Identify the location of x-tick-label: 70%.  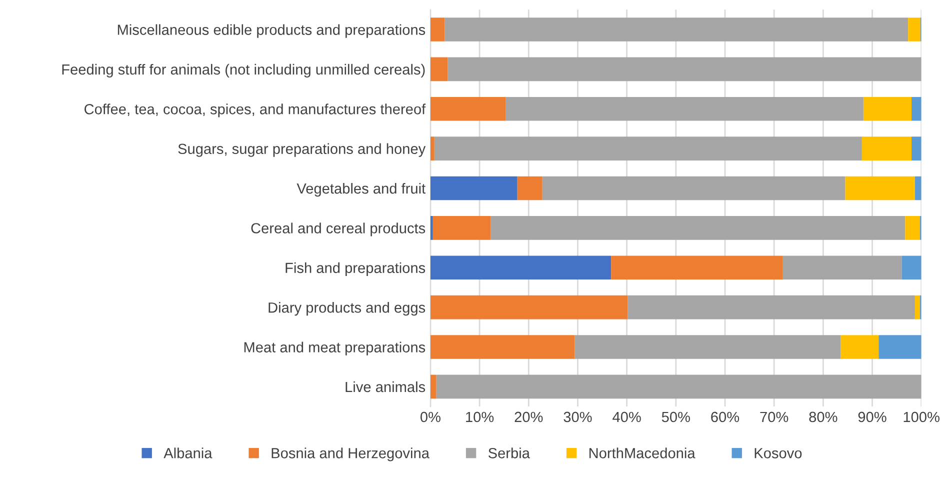
(774, 417).